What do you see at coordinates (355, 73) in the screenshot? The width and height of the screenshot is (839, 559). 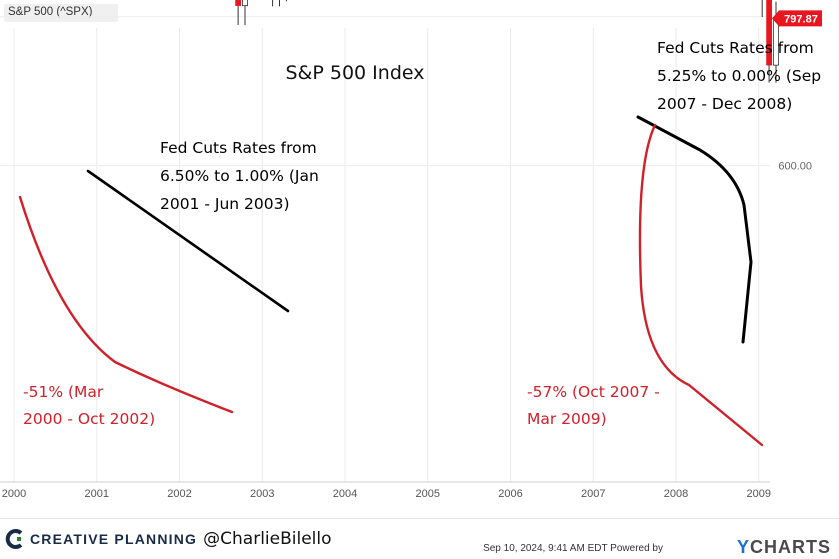 I see `chart-title: S&P 500 Index` at bounding box center [355, 73].